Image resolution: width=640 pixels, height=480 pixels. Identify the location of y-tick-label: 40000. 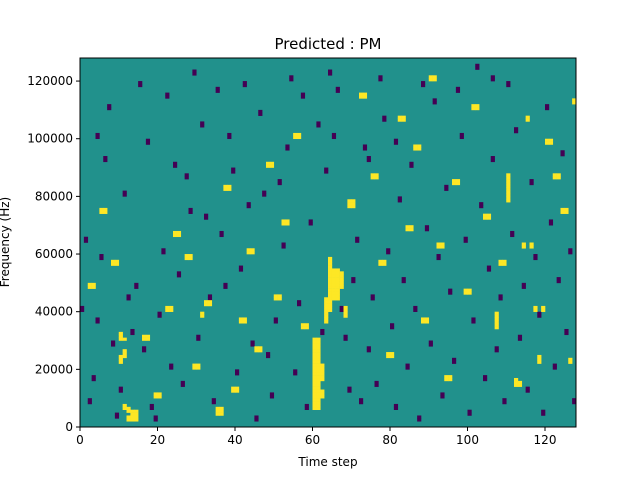
(54, 312).